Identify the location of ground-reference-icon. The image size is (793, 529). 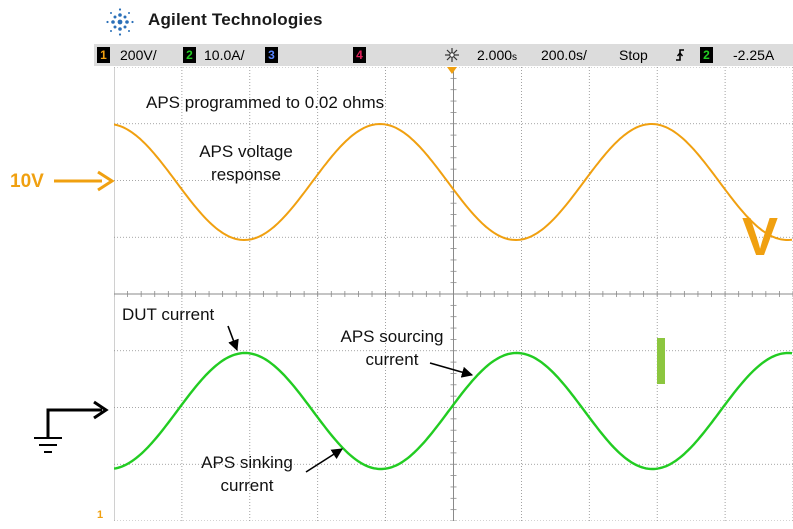
(71, 426).